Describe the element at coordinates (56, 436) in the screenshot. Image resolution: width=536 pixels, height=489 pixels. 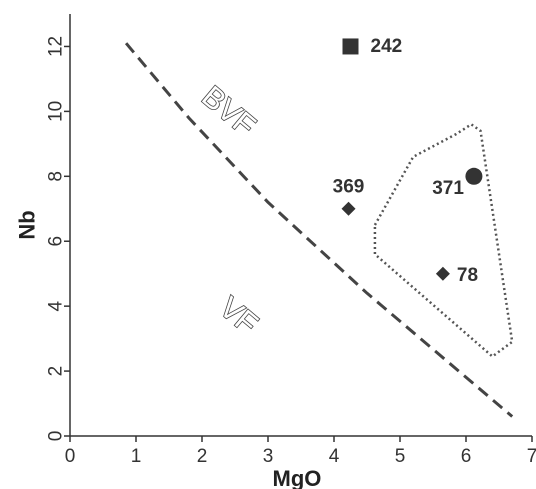
I see `y-tick-label: 0` at that location.